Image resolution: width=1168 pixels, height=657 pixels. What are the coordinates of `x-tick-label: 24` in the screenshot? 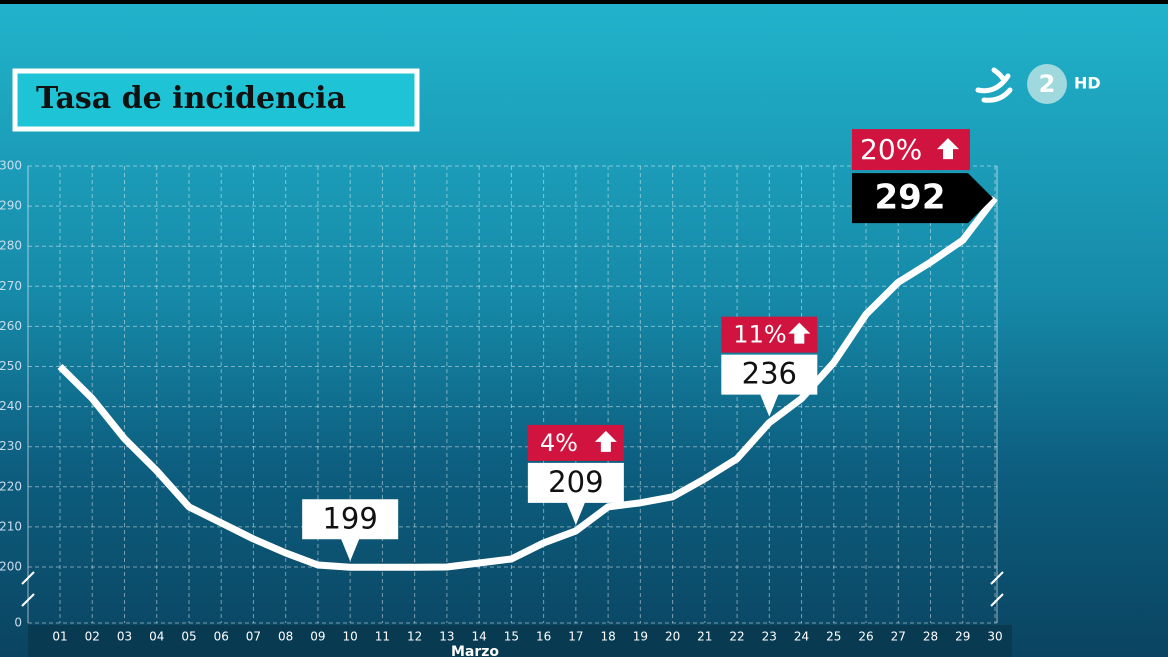 It's located at (801, 637).